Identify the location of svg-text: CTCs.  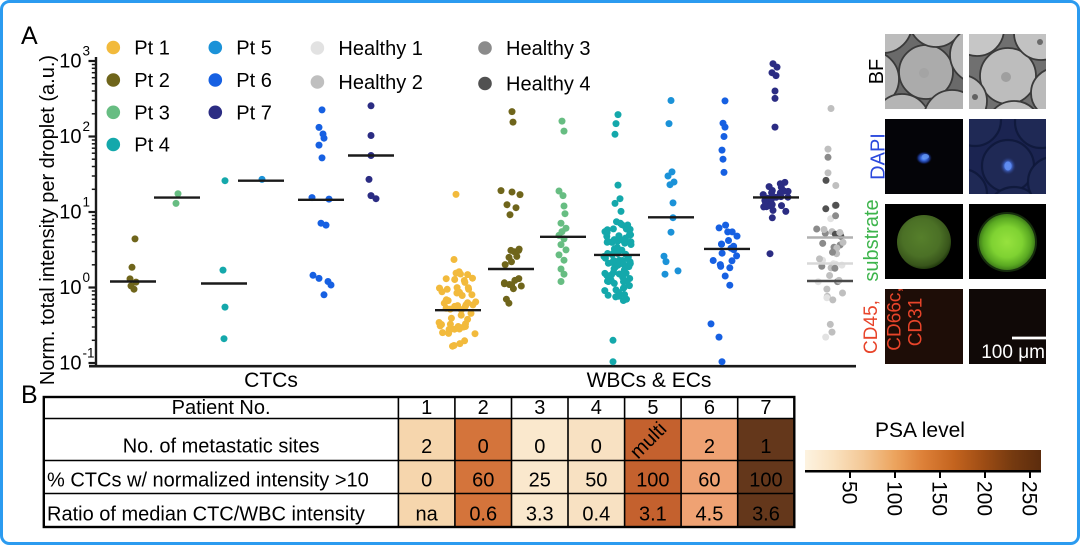
(271, 380).